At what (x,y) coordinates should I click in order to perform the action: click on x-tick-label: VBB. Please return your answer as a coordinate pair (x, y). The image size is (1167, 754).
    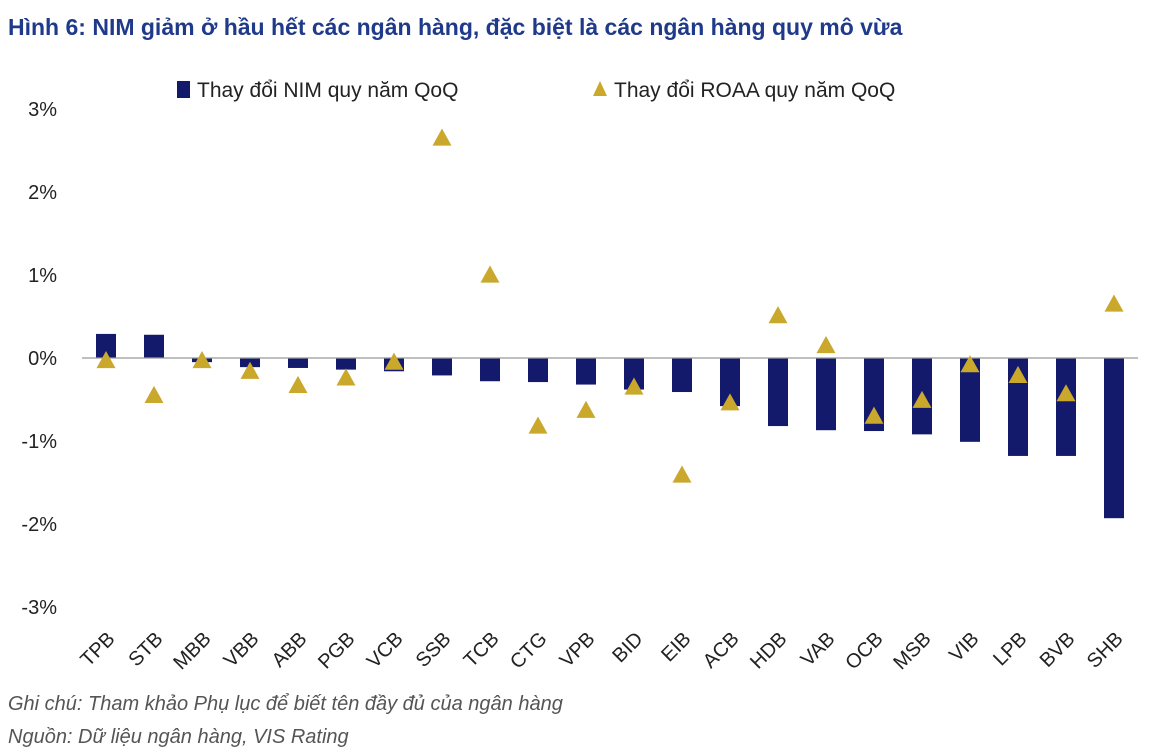
    Looking at the image, I should click on (242, 650).